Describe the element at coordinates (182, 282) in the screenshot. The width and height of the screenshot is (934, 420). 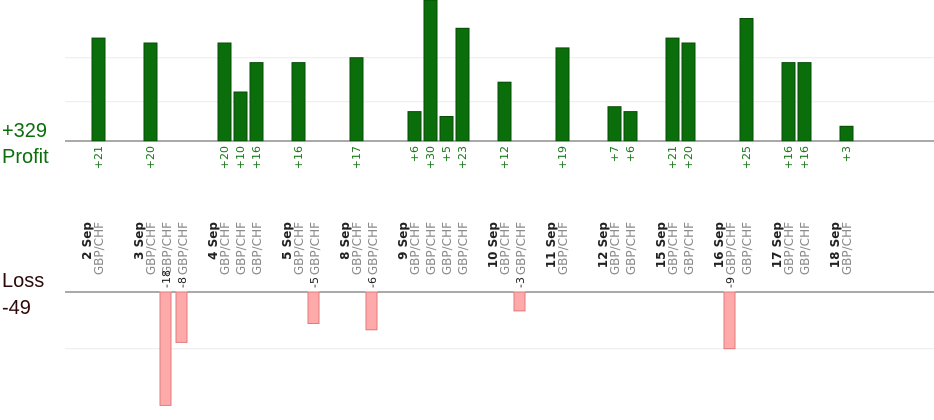
I see `loss-value-label: -8` at that location.